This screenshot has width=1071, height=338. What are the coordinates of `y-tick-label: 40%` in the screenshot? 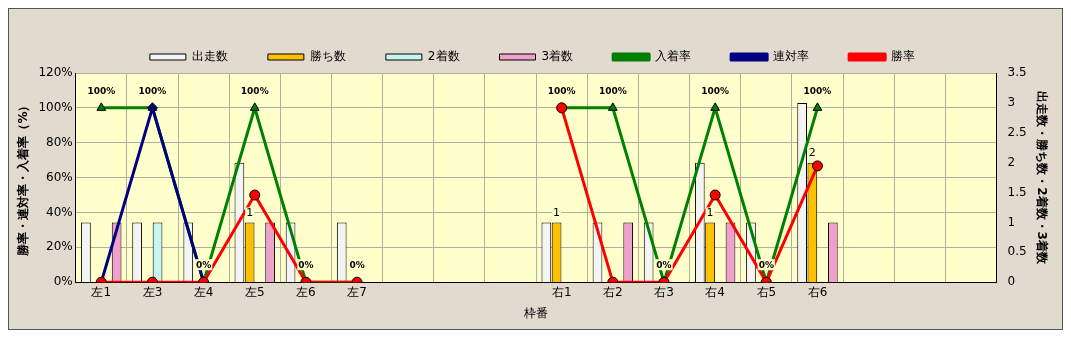 It's located at (59, 211).